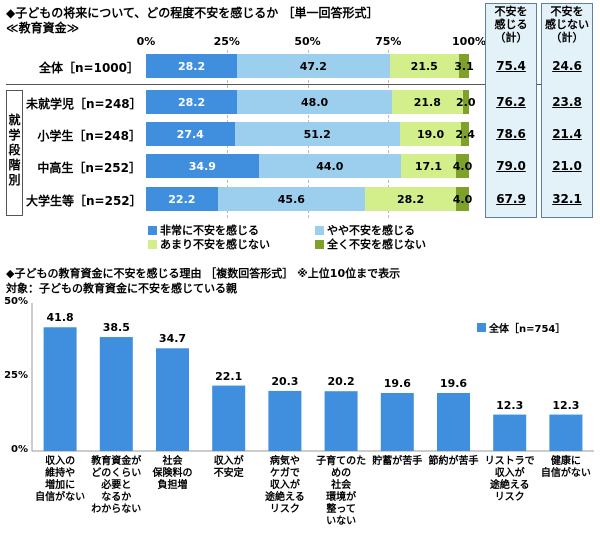 This screenshot has width=600, height=541. Describe the element at coordinates (285, 381) in the screenshot. I see `bar-value-label: 20.3` at that location.